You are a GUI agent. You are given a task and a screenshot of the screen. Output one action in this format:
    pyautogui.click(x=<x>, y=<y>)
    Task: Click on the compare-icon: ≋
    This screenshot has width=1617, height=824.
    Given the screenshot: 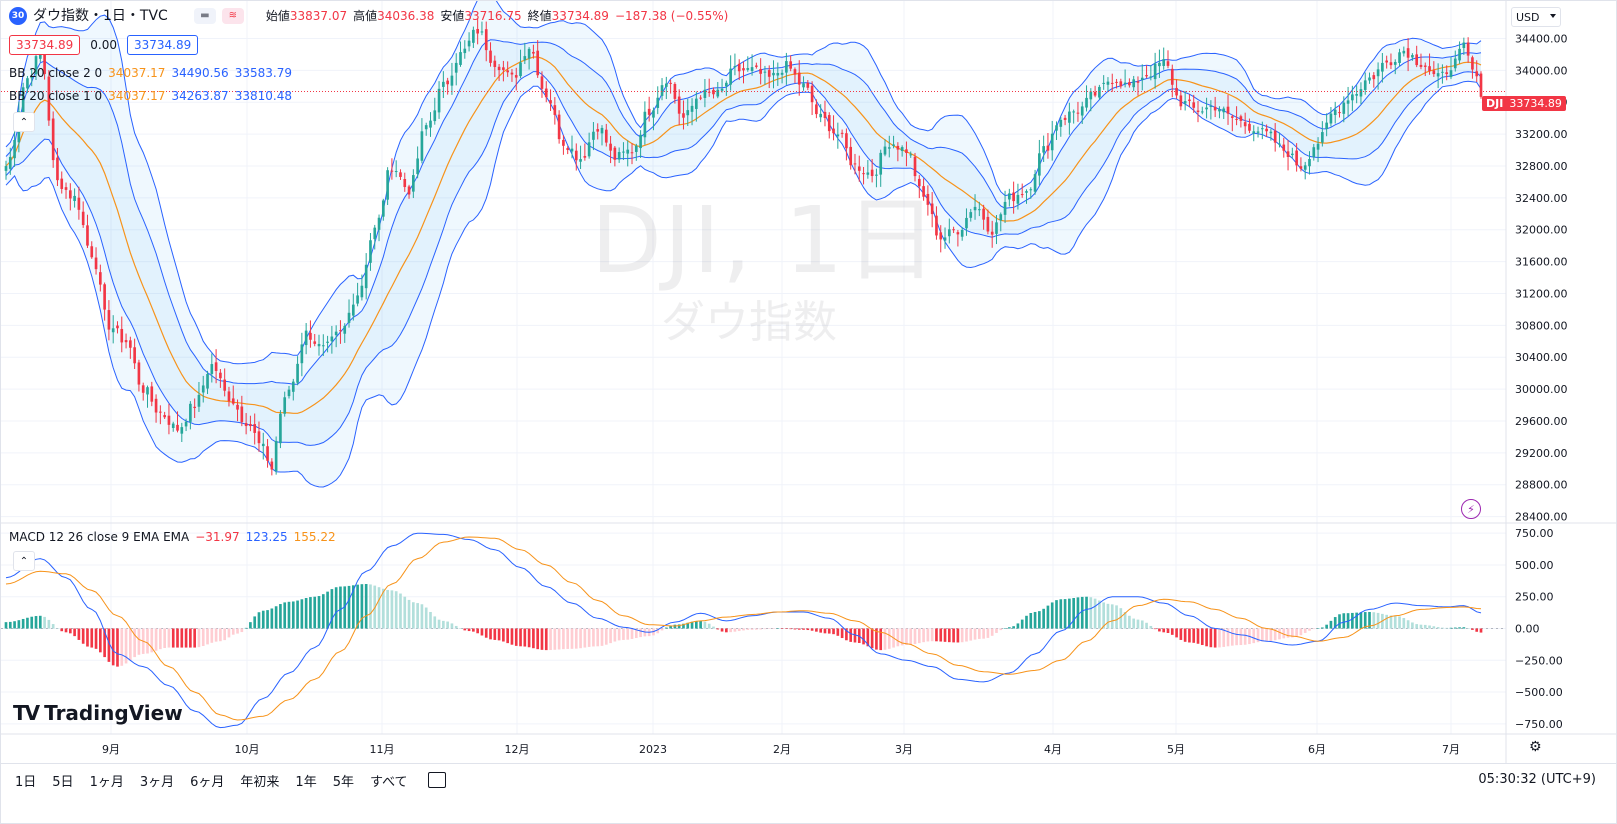 What is the action you would take?
    pyautogui.click(x=232, y=16)
    